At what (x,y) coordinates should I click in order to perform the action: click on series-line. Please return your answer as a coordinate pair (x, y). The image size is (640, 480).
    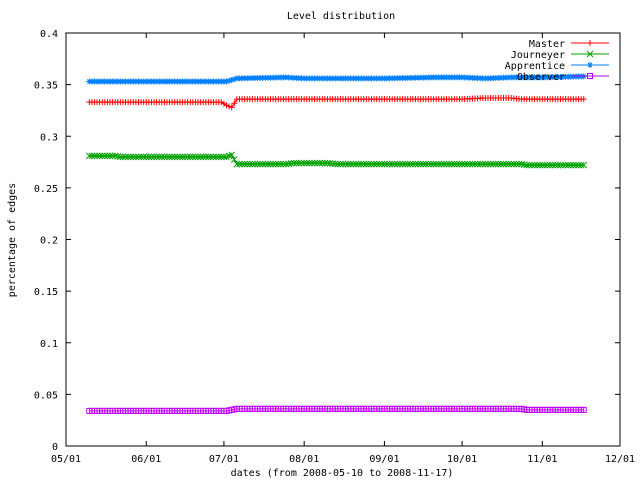
    Looking at the image, I should click on (336, 410).